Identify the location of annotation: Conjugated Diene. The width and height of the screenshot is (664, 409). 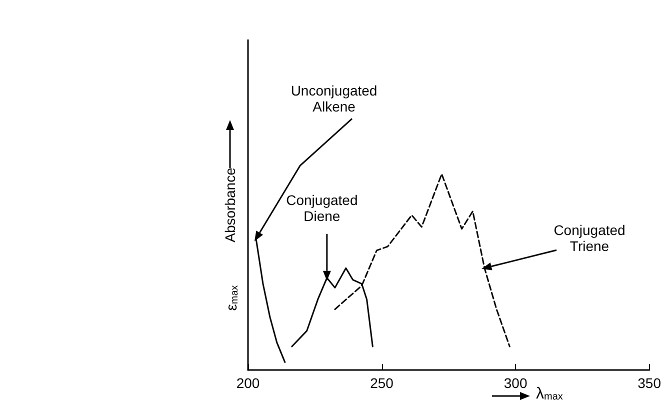
(322, 208).